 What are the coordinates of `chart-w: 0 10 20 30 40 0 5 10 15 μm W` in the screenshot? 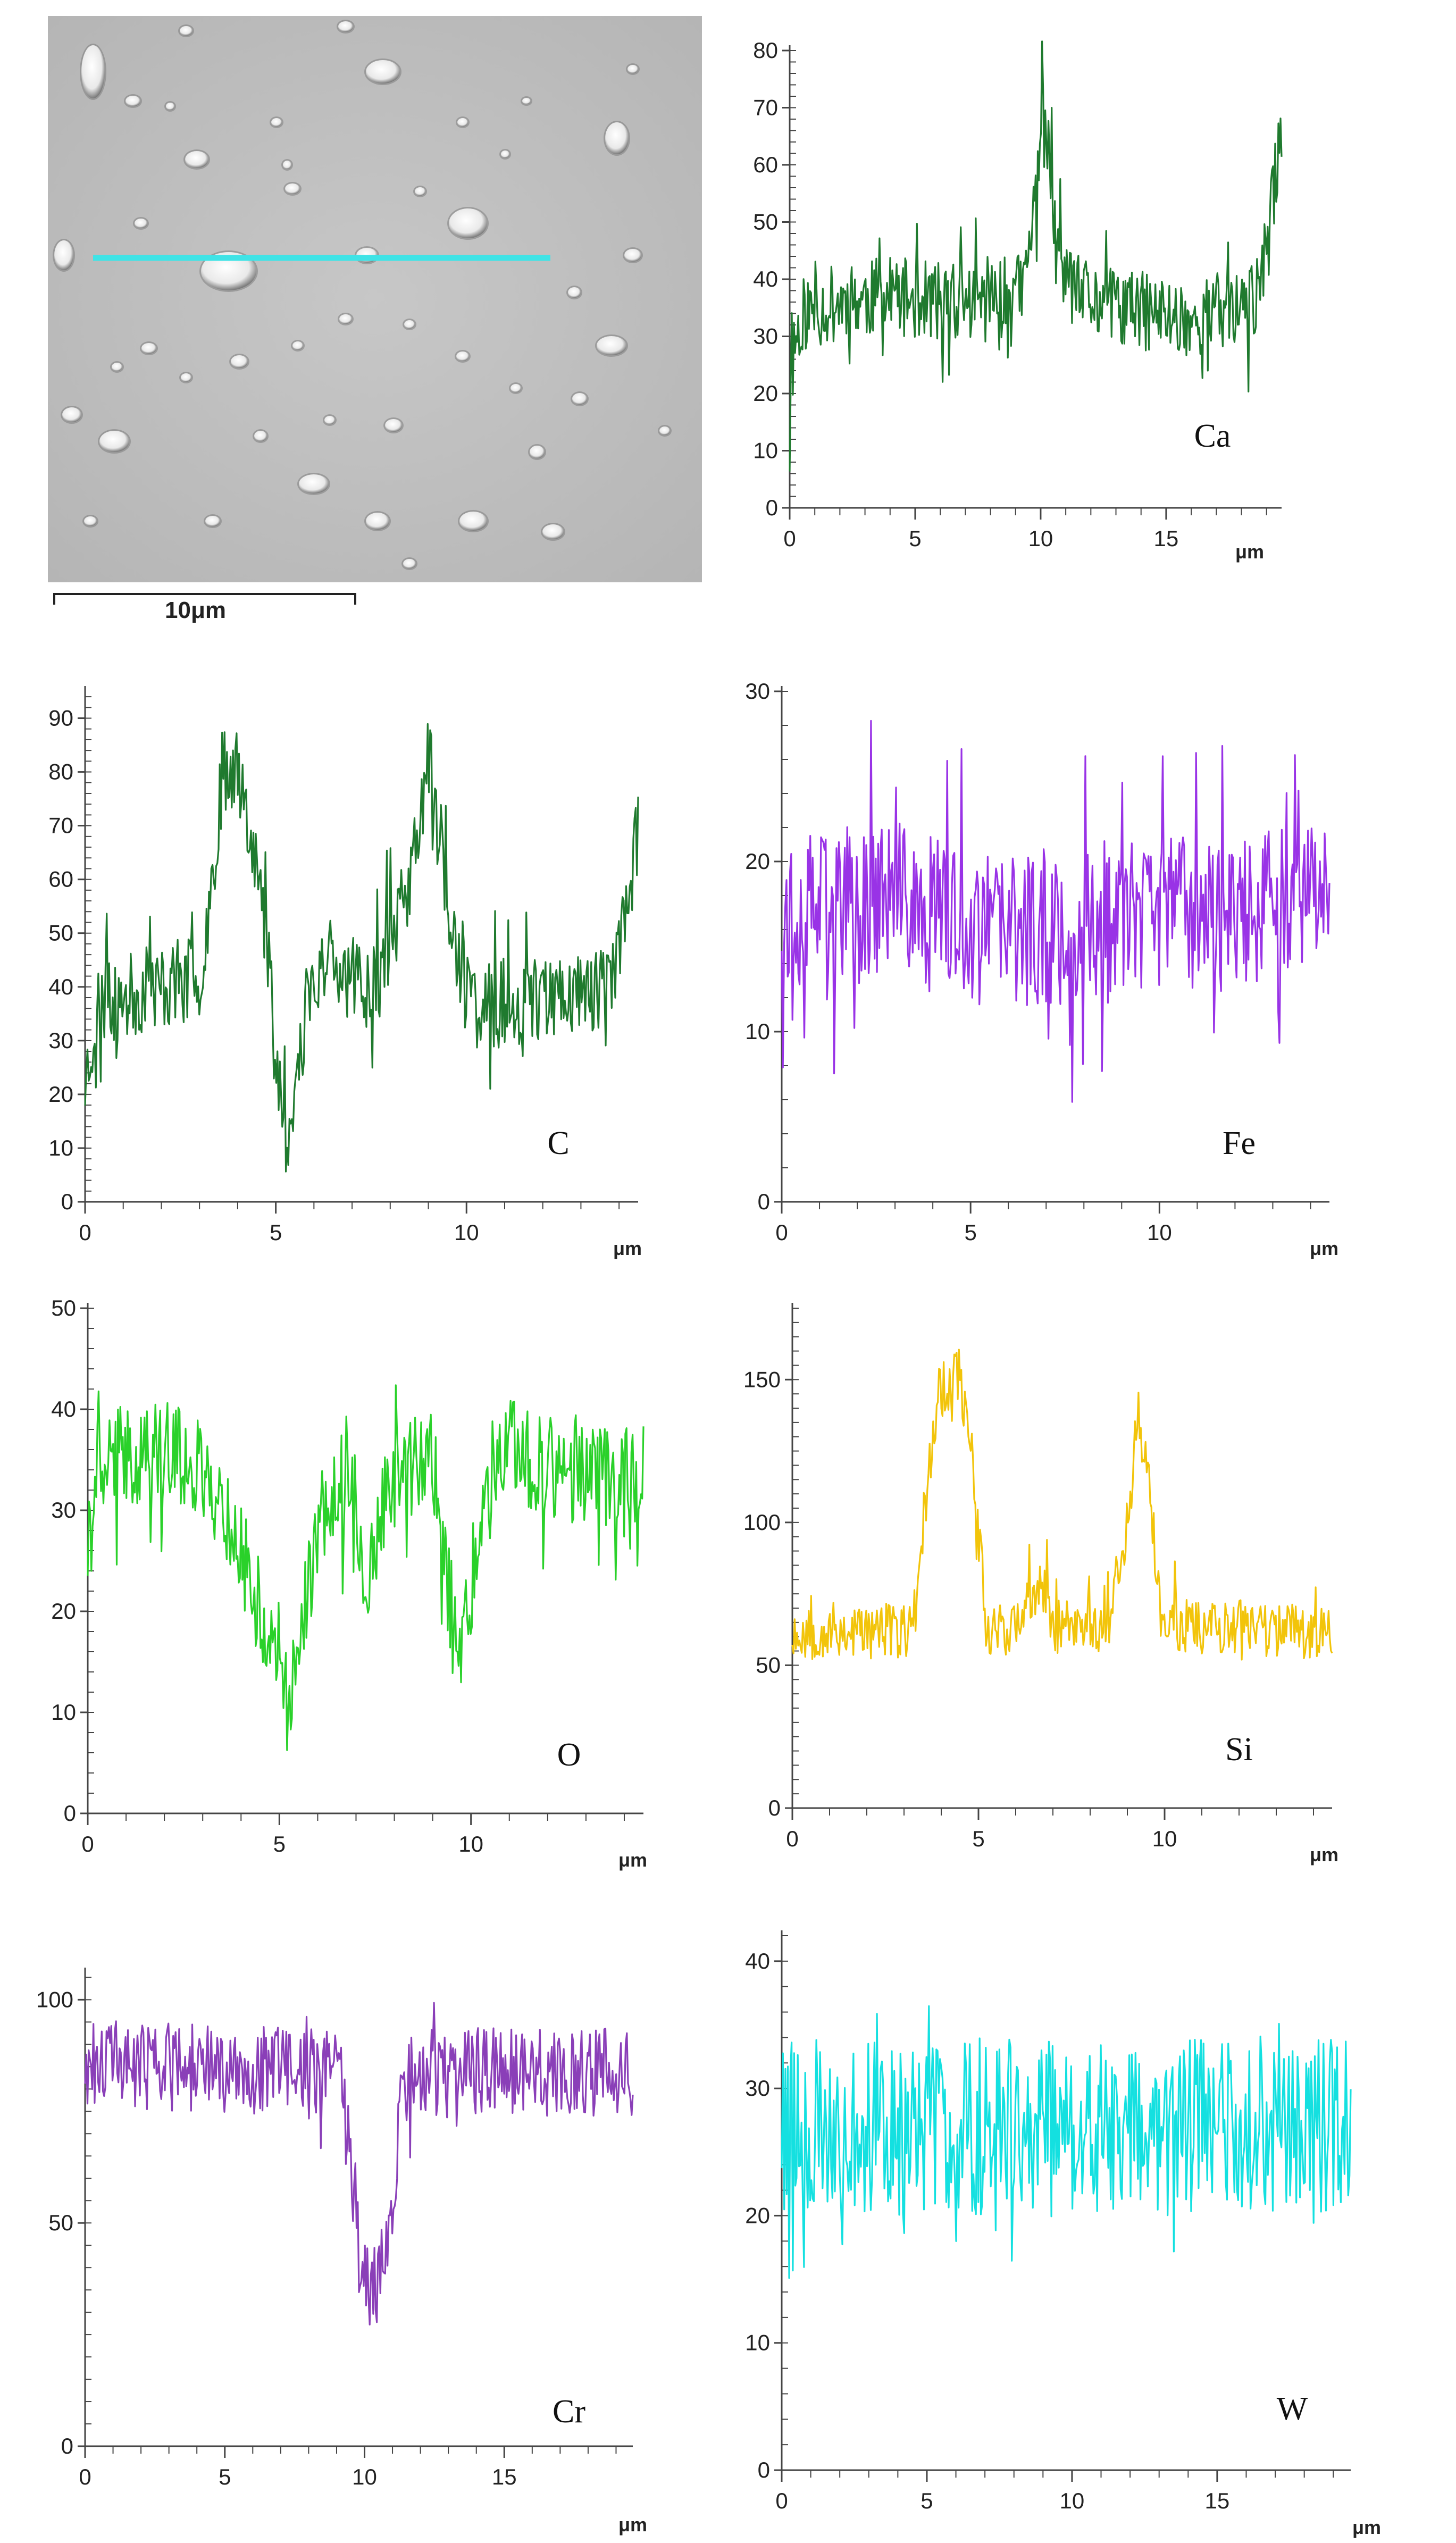 It's located at (1063, 2234).